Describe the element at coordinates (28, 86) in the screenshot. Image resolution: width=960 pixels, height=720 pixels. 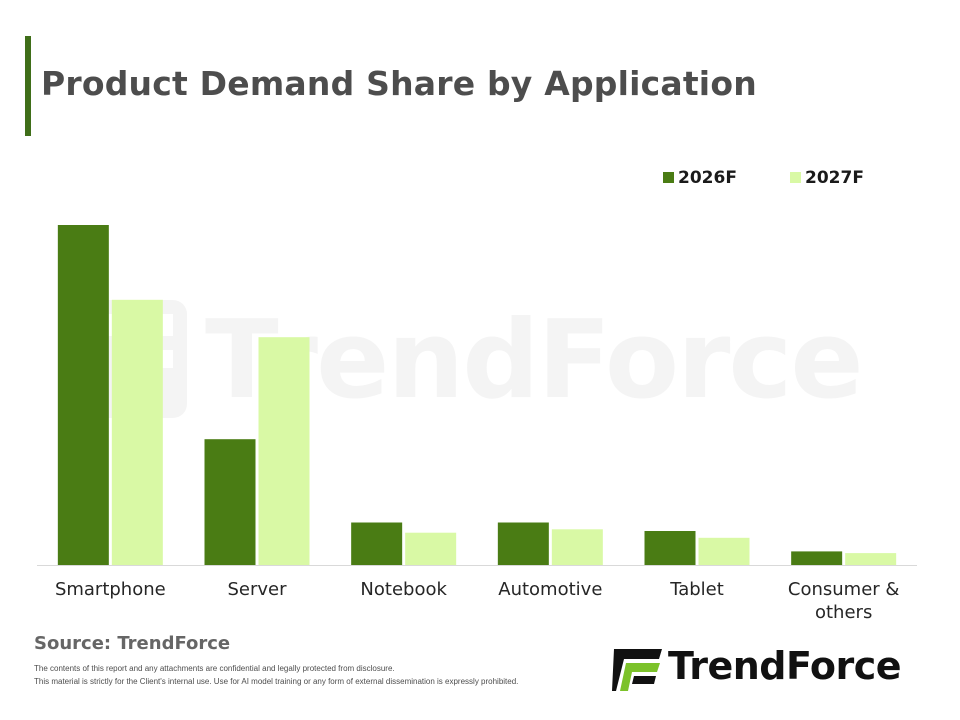
I see `title-accent-bar` at that location.